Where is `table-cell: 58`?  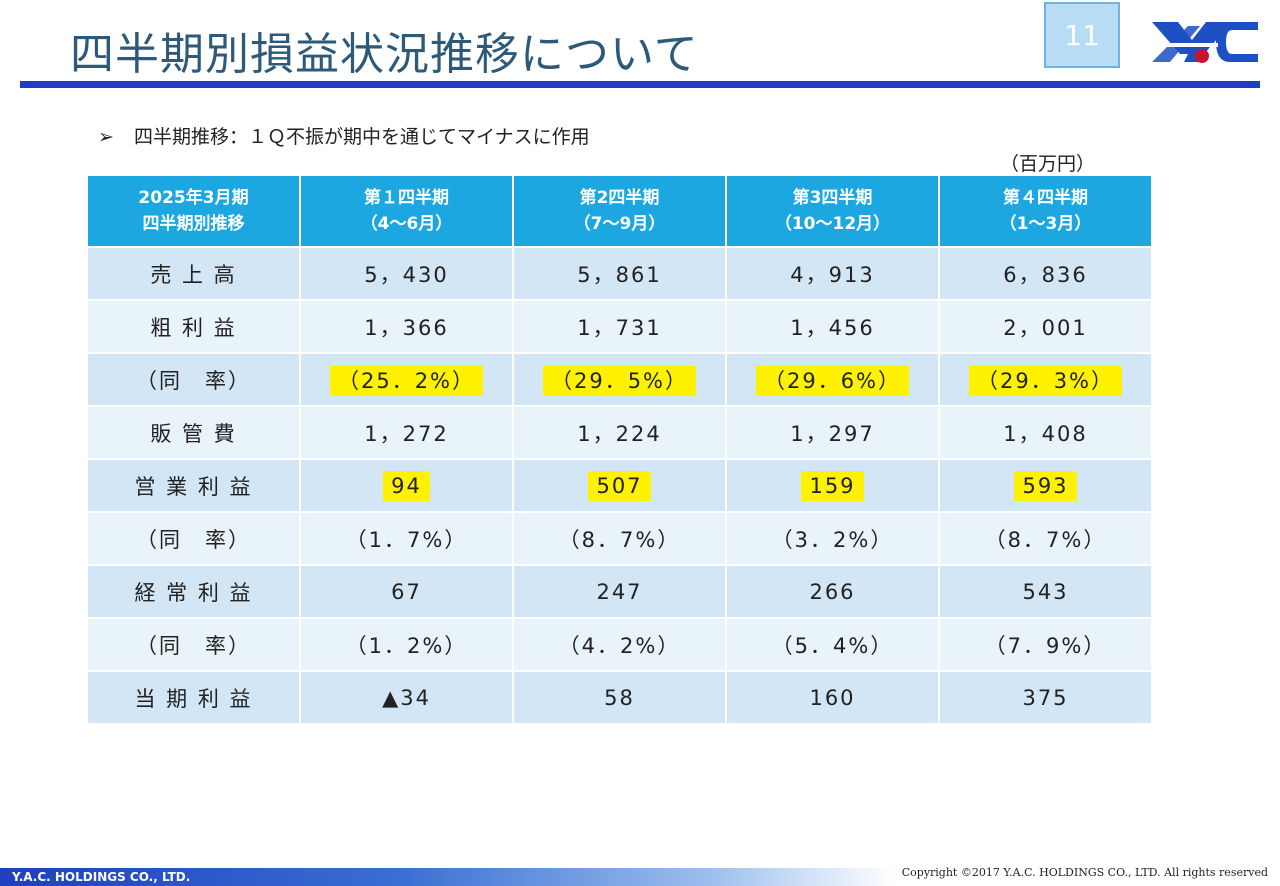 table-cell: 58 is located at coordinates (619, 697).